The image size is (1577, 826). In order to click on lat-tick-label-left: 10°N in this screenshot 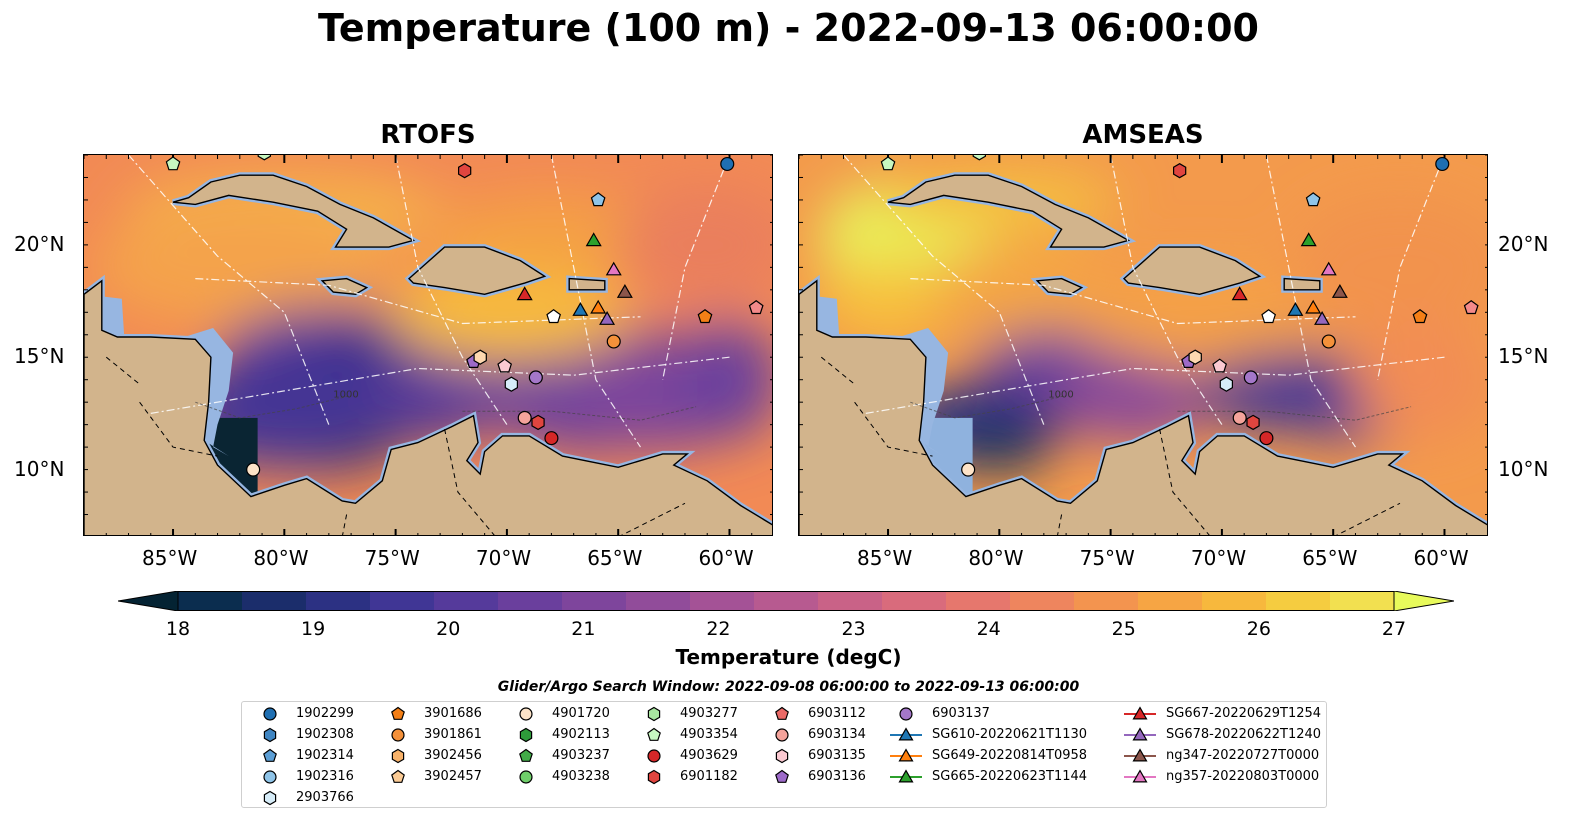, I will do `click(39, 468)`.